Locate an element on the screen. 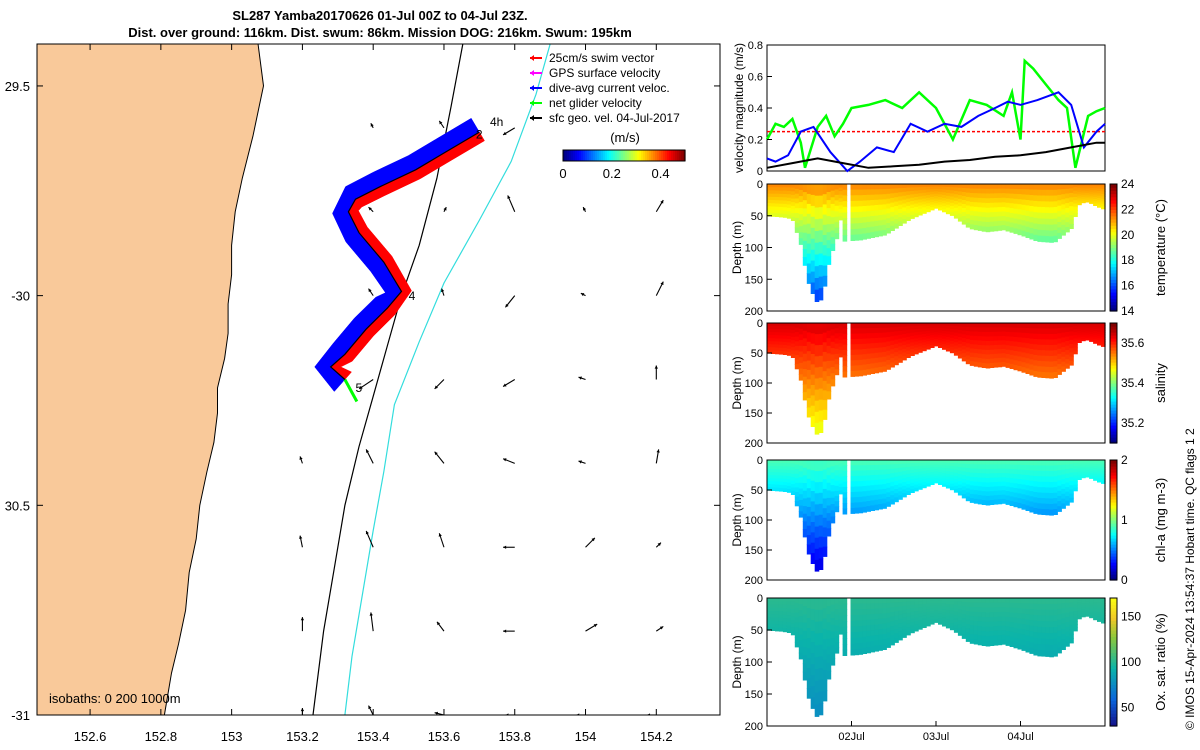  salinity-colorbar-cell is located at coordinates (1113, 442).